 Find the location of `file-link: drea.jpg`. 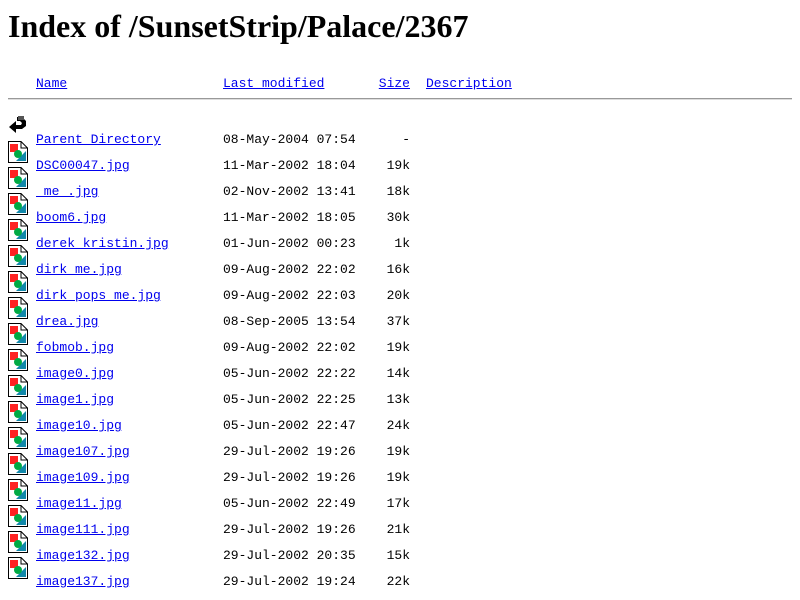

file-link: drea.jpg is located at coordinates (67, 321).